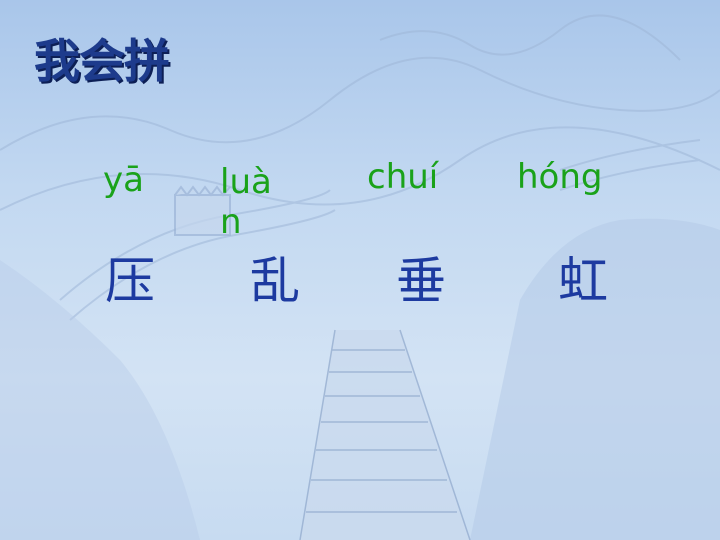 Image resolution: width=720 pixels, height=540 pixels. What do you see at coordinates (130, 281) in the screenshot?
I see `character-ya: 压` at bounding box center [130, 281].